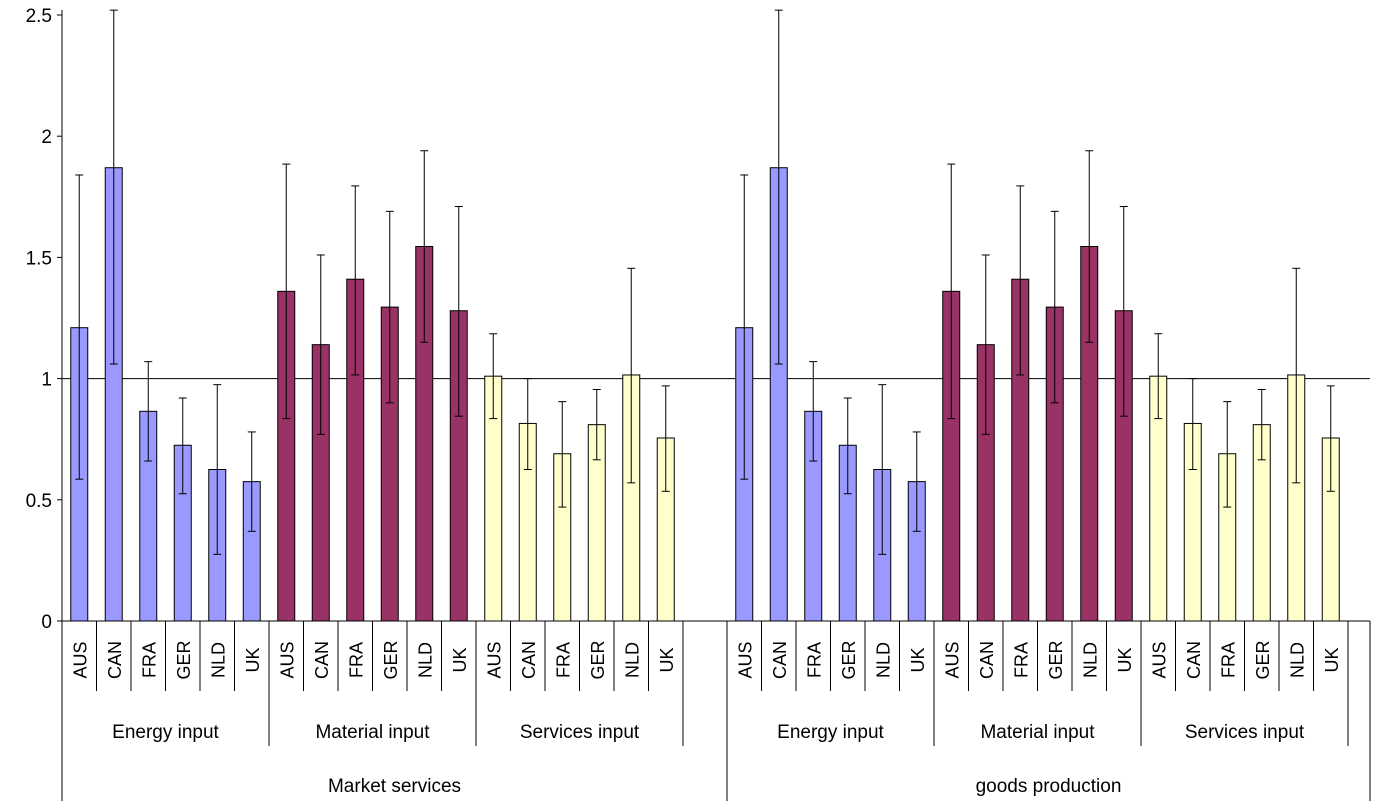 The width and height of the screenshot is (1373, 801). What do you see at coordinates (39, 501) in the screenshot?
I see `y-tick-label: 0.5` at bounding box center [39, 501].